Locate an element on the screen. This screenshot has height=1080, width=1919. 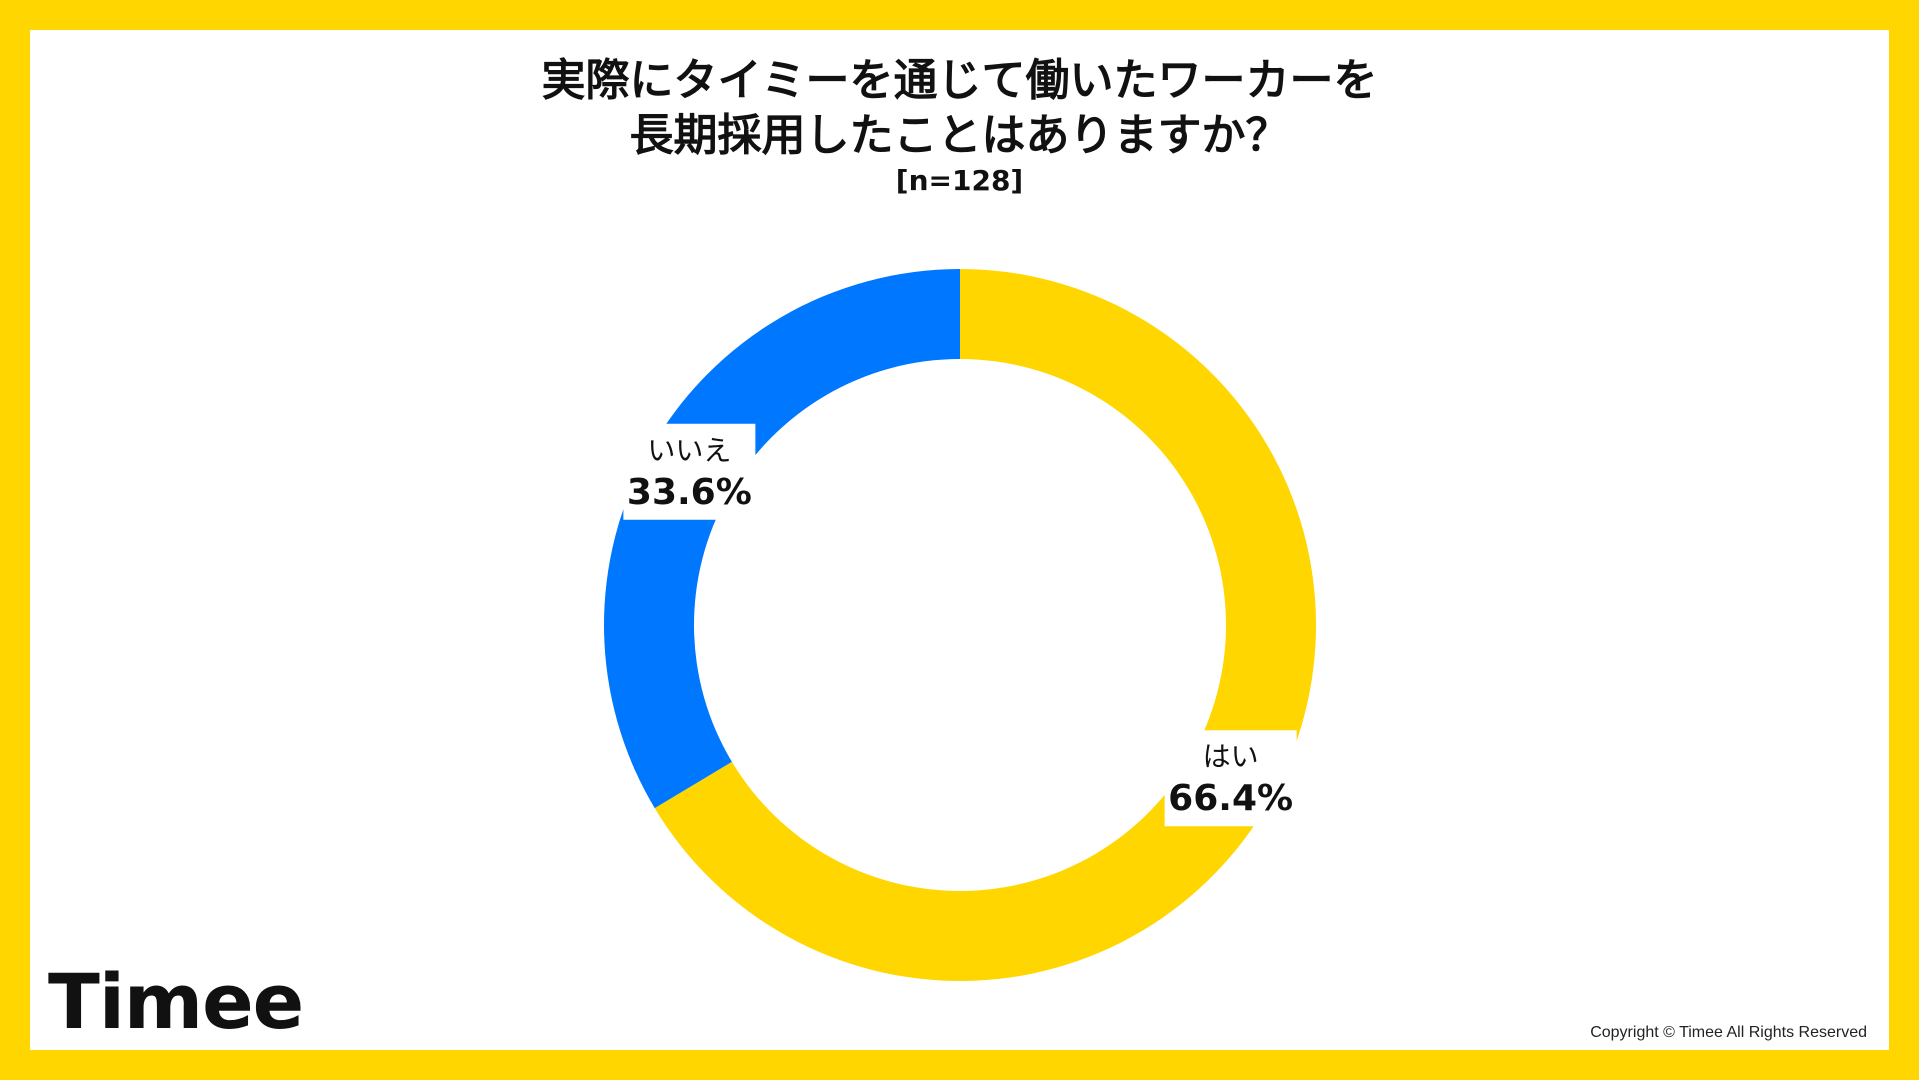
copyright-text: Copyright © Timee All Rights Reserved is located at coordinates (1728, 1032).